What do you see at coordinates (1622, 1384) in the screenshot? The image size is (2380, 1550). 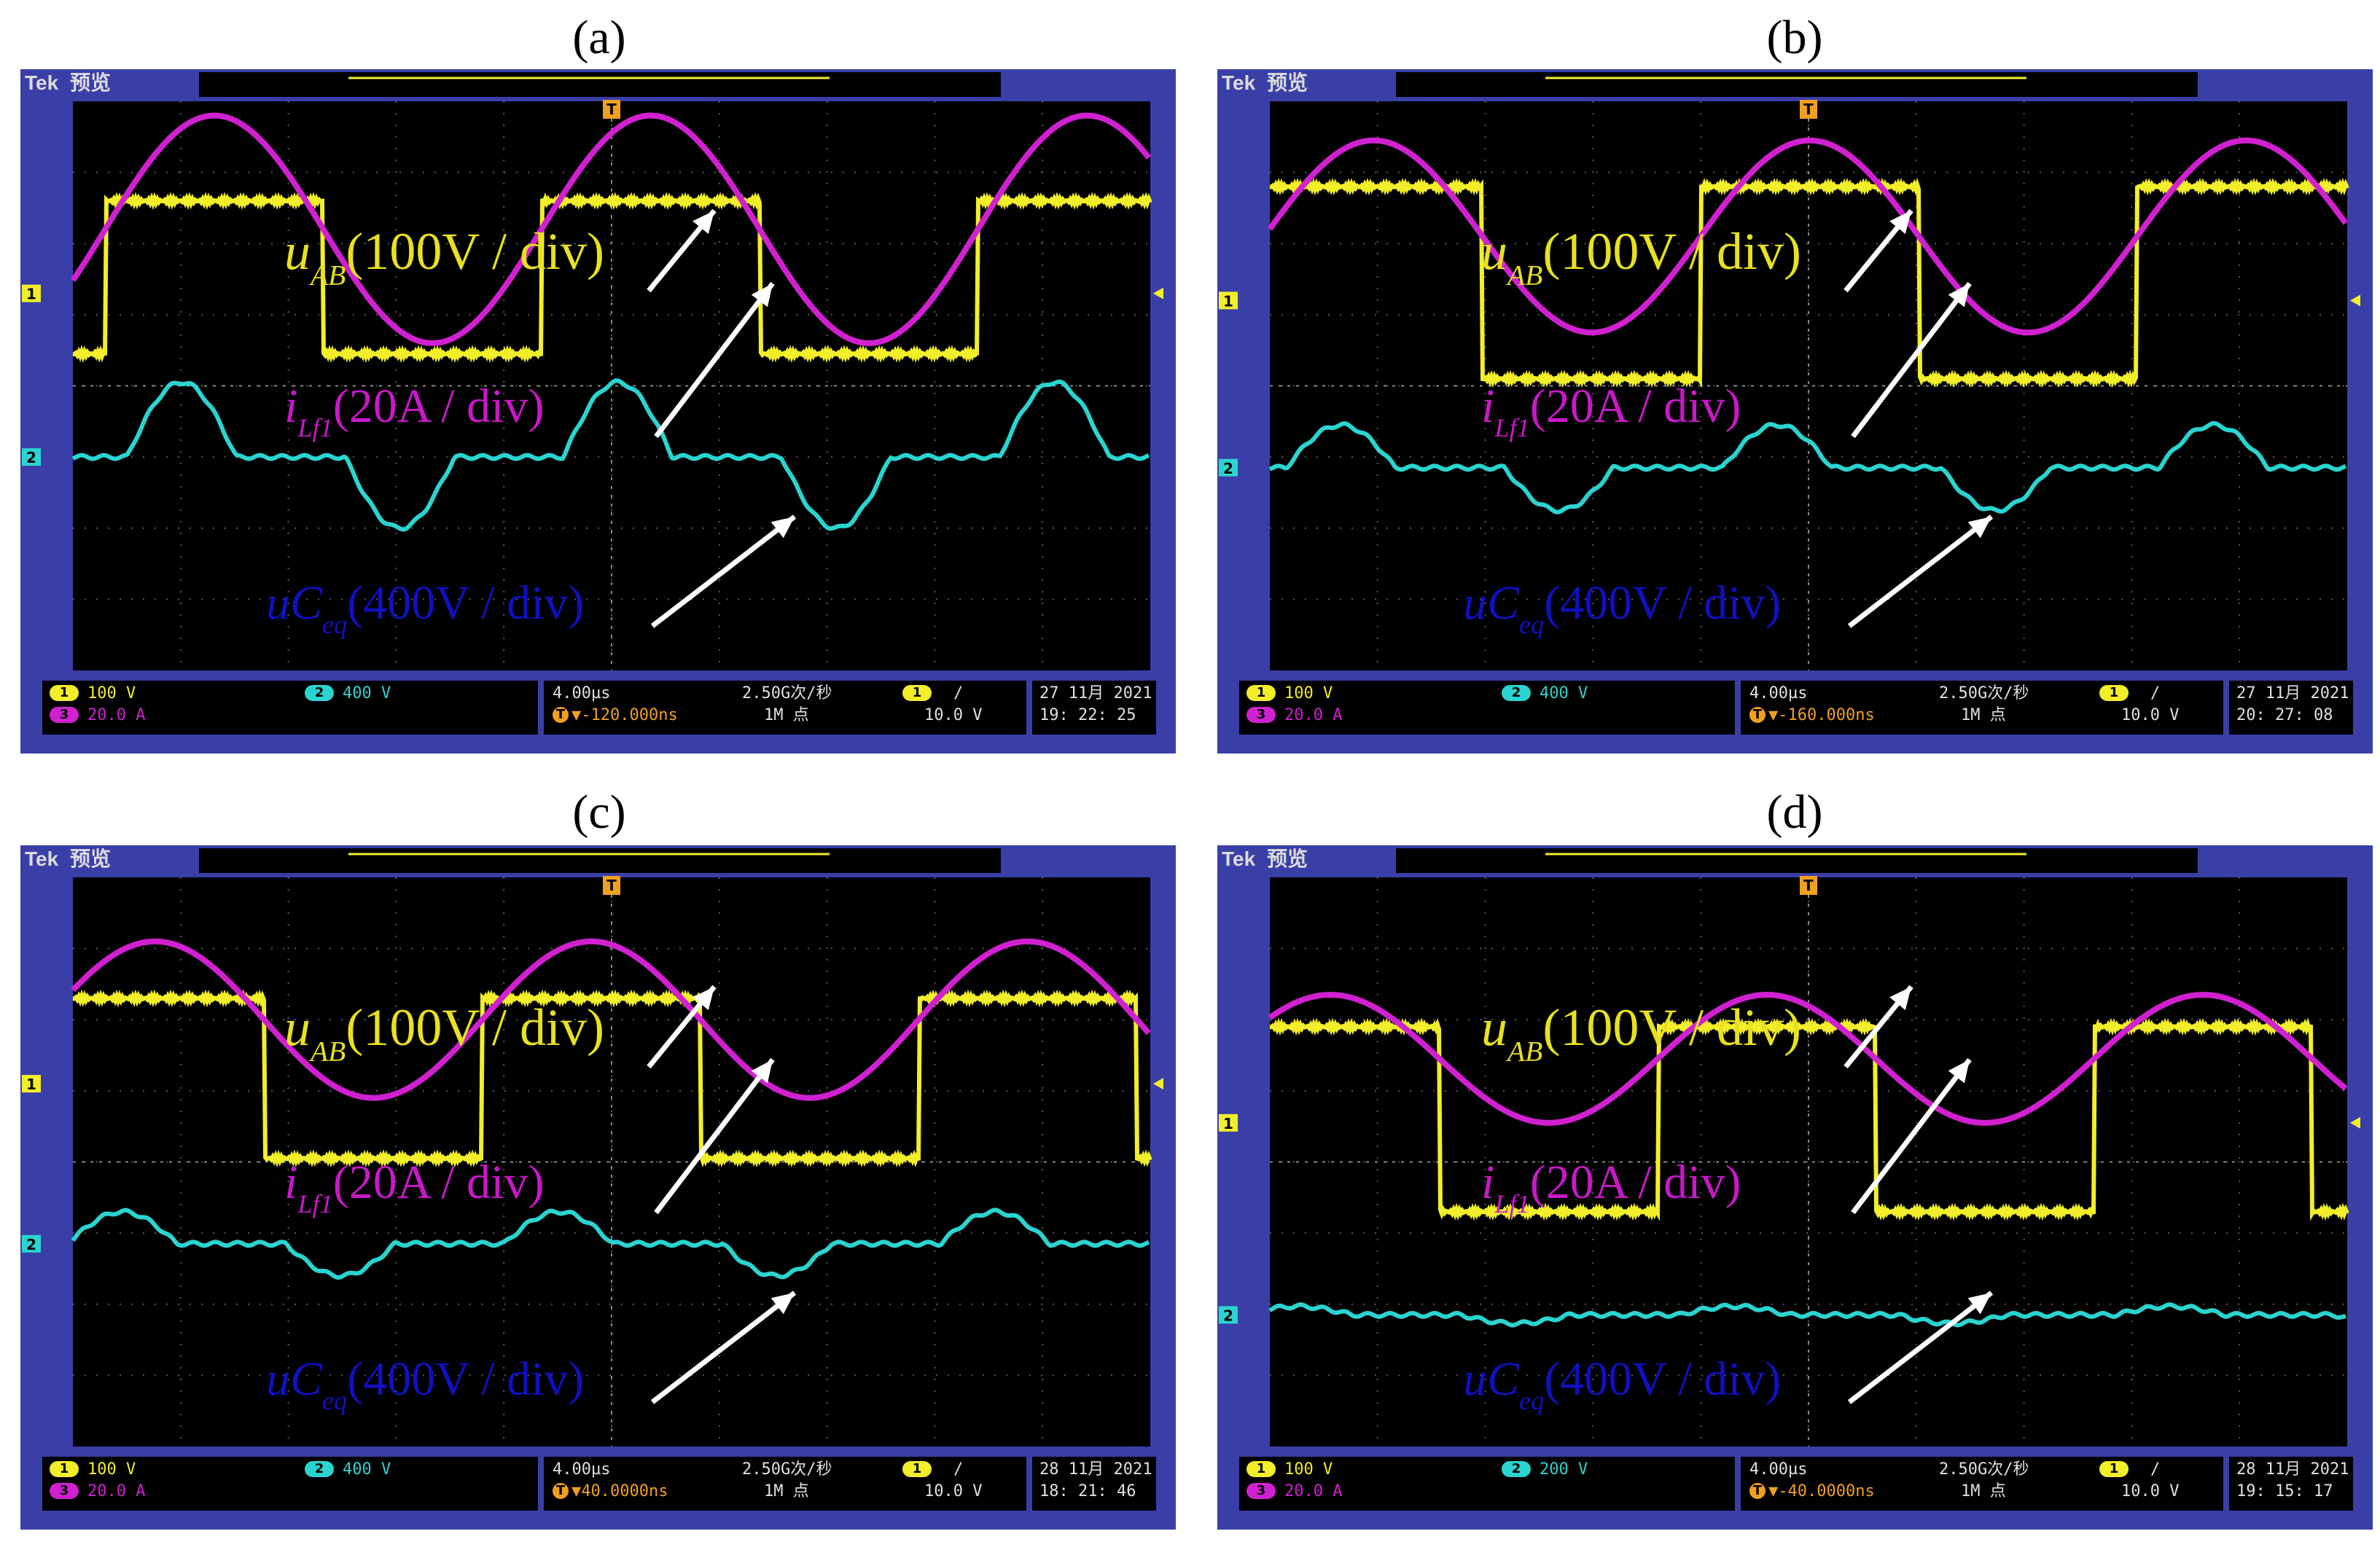 I see `u-ceq-annotation: uCeq(400V / div)` at bounding box center [1622, 1384].